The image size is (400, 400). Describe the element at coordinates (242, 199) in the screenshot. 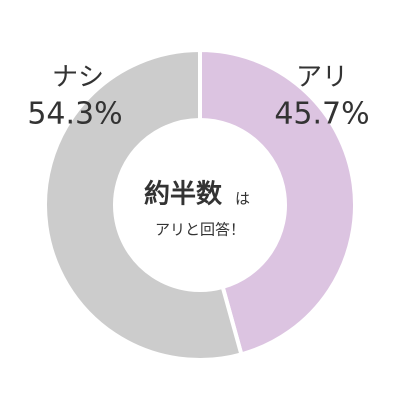

I see `center-suffix: は` at that location.